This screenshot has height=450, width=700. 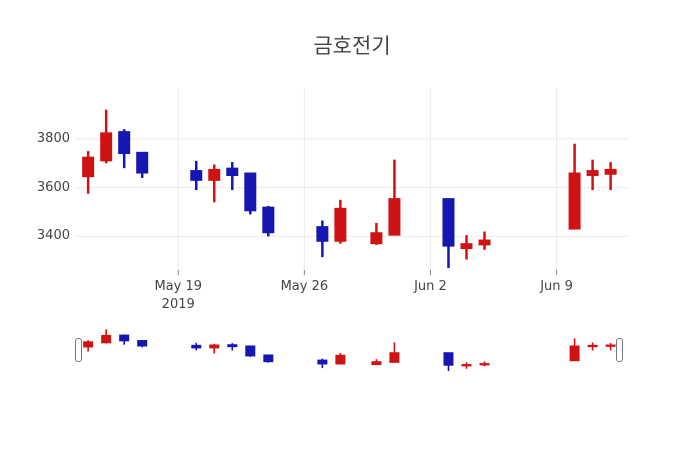 What do you see at coordinates (78, 350) in the screenshot?
I see `rangeslider-left-handle` at bounding box center [78, 350].